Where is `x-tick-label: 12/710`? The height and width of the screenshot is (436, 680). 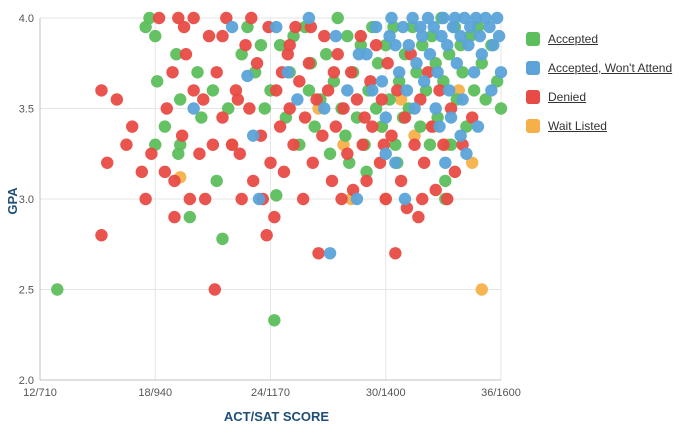 x-tick-label: 12/710 is located at coordinates (40, 393).